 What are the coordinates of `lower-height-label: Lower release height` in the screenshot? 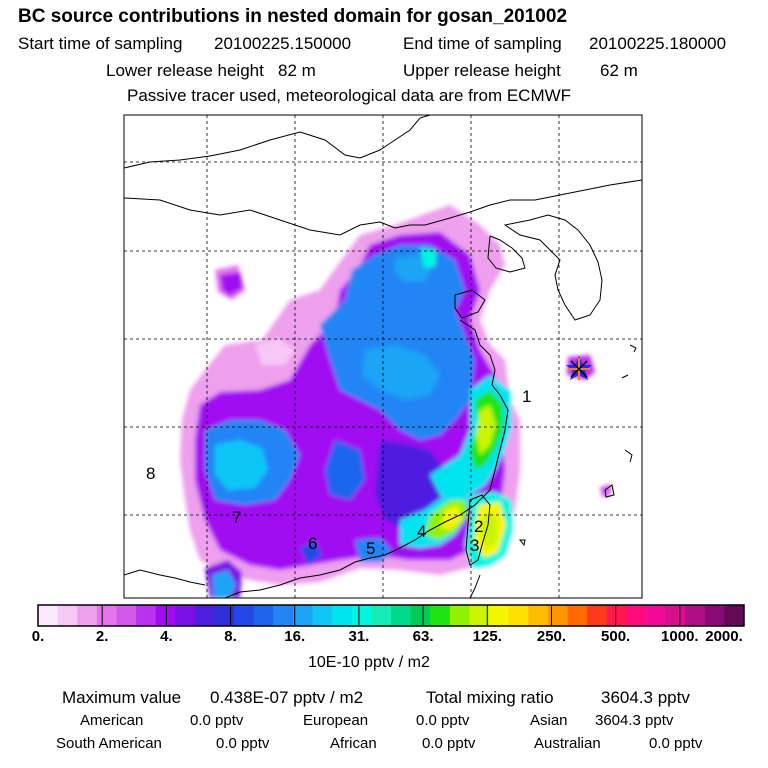 It's located at (185, 70).